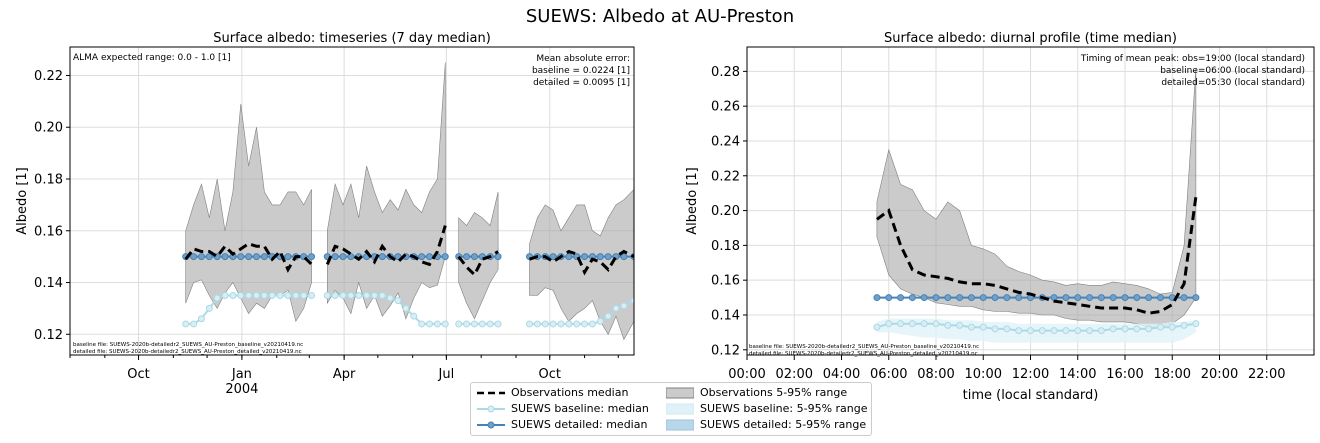 This screenshot has width=1320, height=443. What do you see at coordinates (1030, 374) in the screenshot?
I see `x-tick-label: 12:00` at bounding box center [1030, 374].